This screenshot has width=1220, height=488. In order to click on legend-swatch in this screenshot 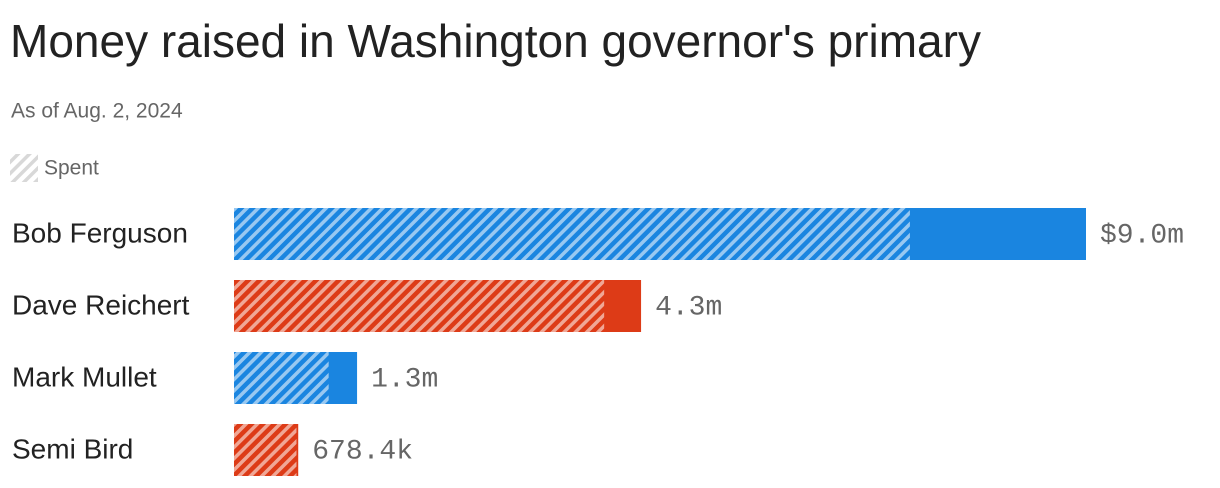, I will do `click(24, 168)`.